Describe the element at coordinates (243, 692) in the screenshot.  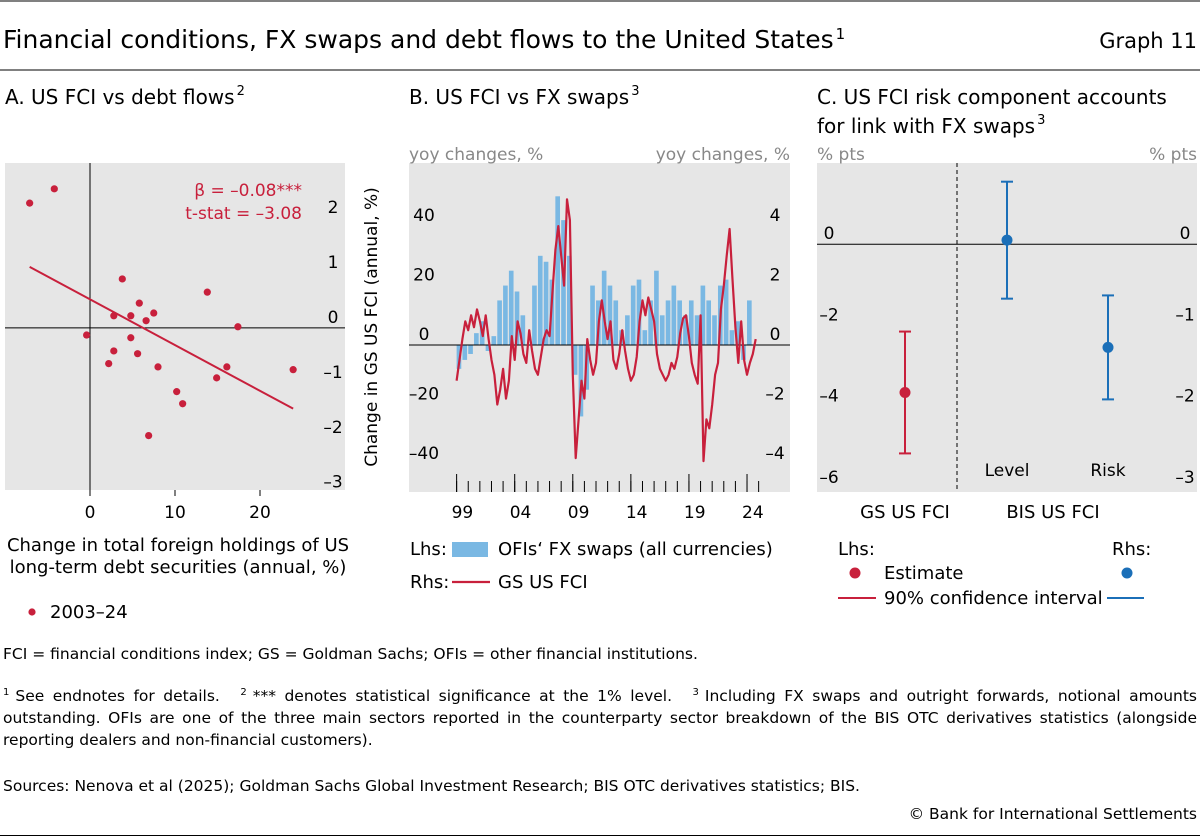
I see `footnote-mark: 2` at that location.